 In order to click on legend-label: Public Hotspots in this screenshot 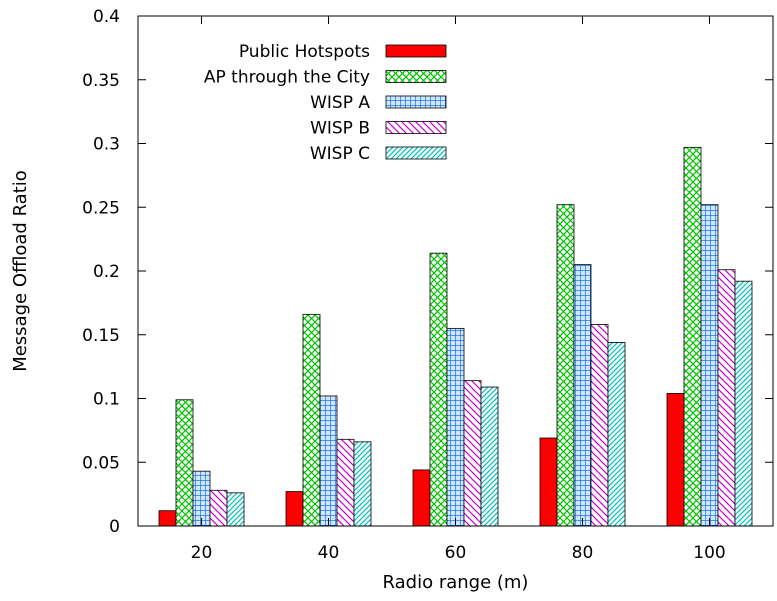, I will do `click(304, 52)`.